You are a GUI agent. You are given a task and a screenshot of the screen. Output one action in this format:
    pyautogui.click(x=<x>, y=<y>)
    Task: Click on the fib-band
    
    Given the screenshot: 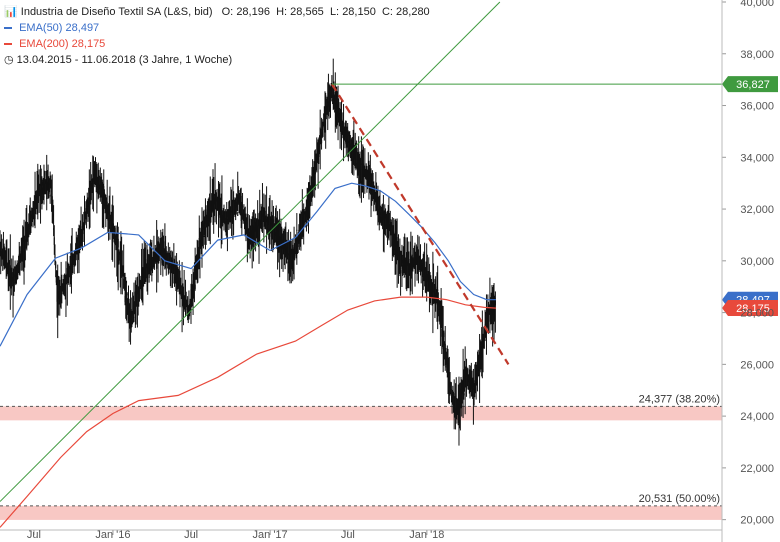 What is the action you would take?
    pyautogui.click(x=361, y=413)
    